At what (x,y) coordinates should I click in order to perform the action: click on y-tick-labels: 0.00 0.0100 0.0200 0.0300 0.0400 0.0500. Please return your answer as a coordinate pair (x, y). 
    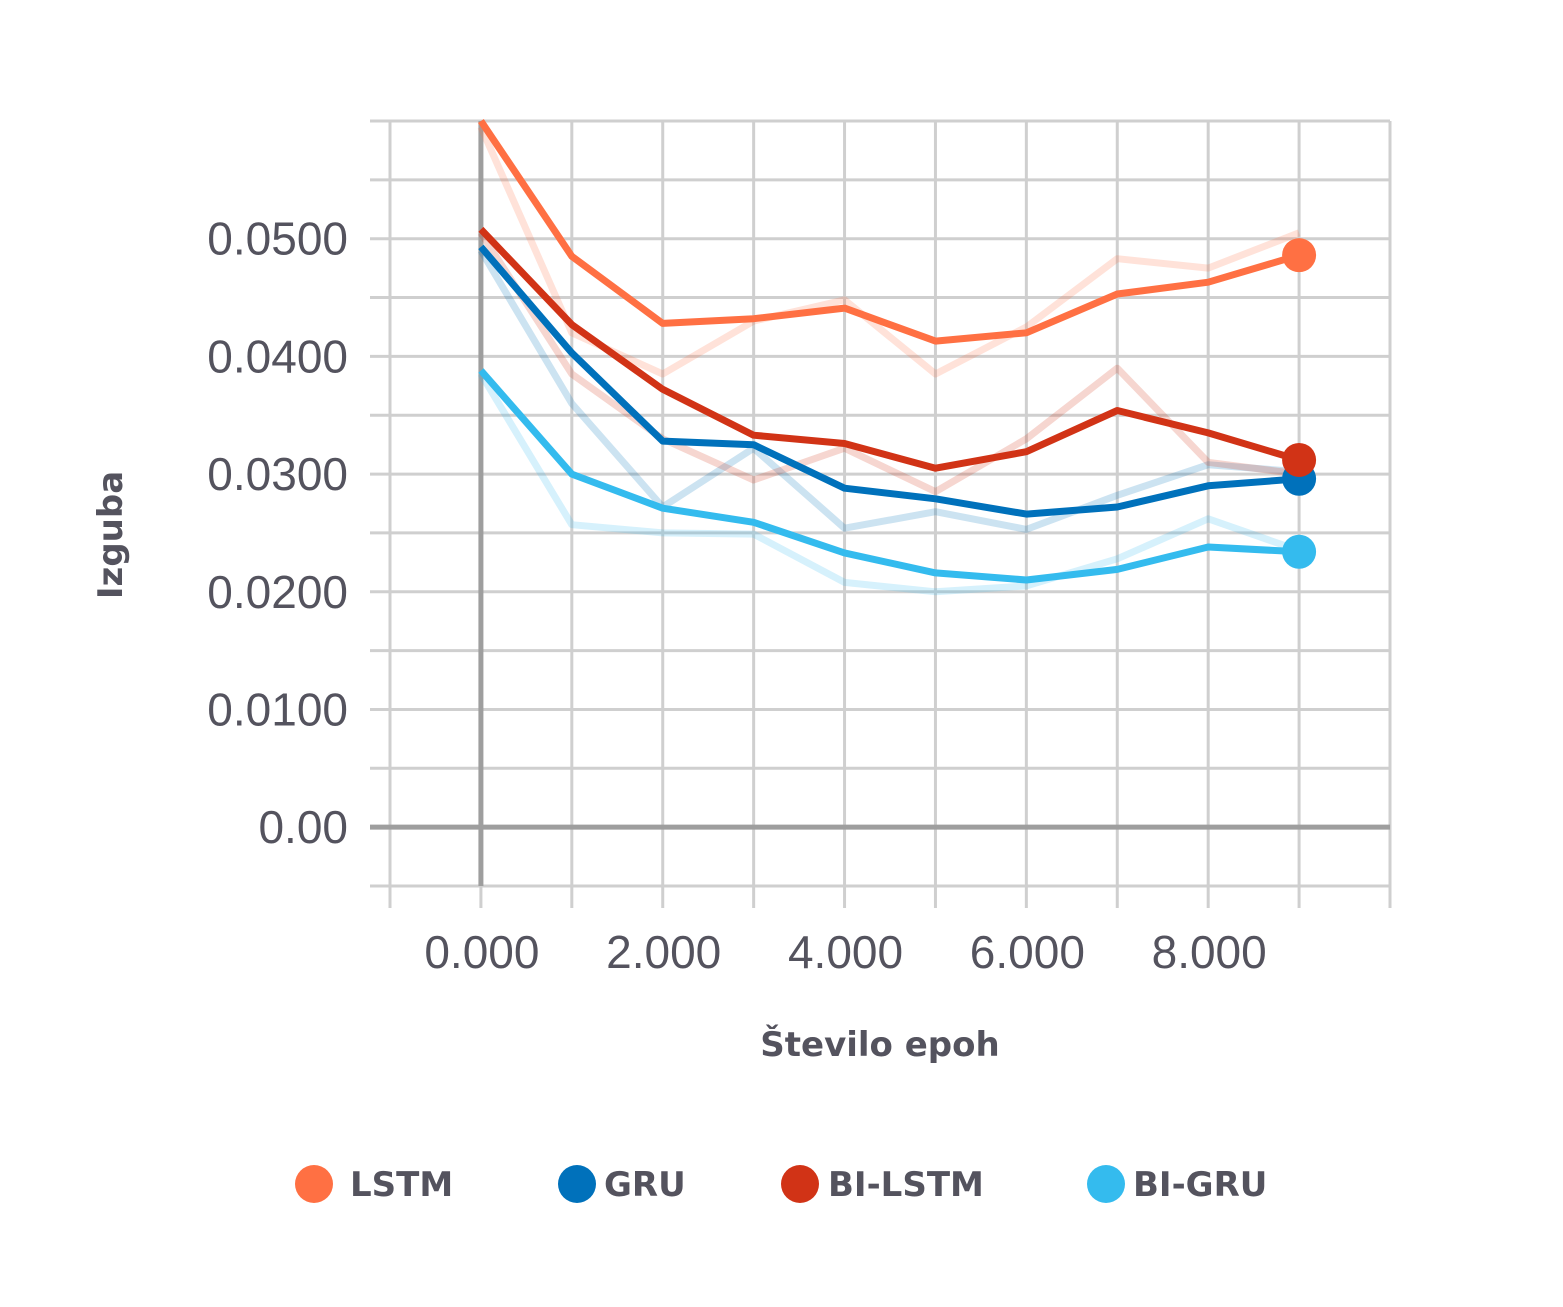
    Looking at the image, I should click on (277, 533).